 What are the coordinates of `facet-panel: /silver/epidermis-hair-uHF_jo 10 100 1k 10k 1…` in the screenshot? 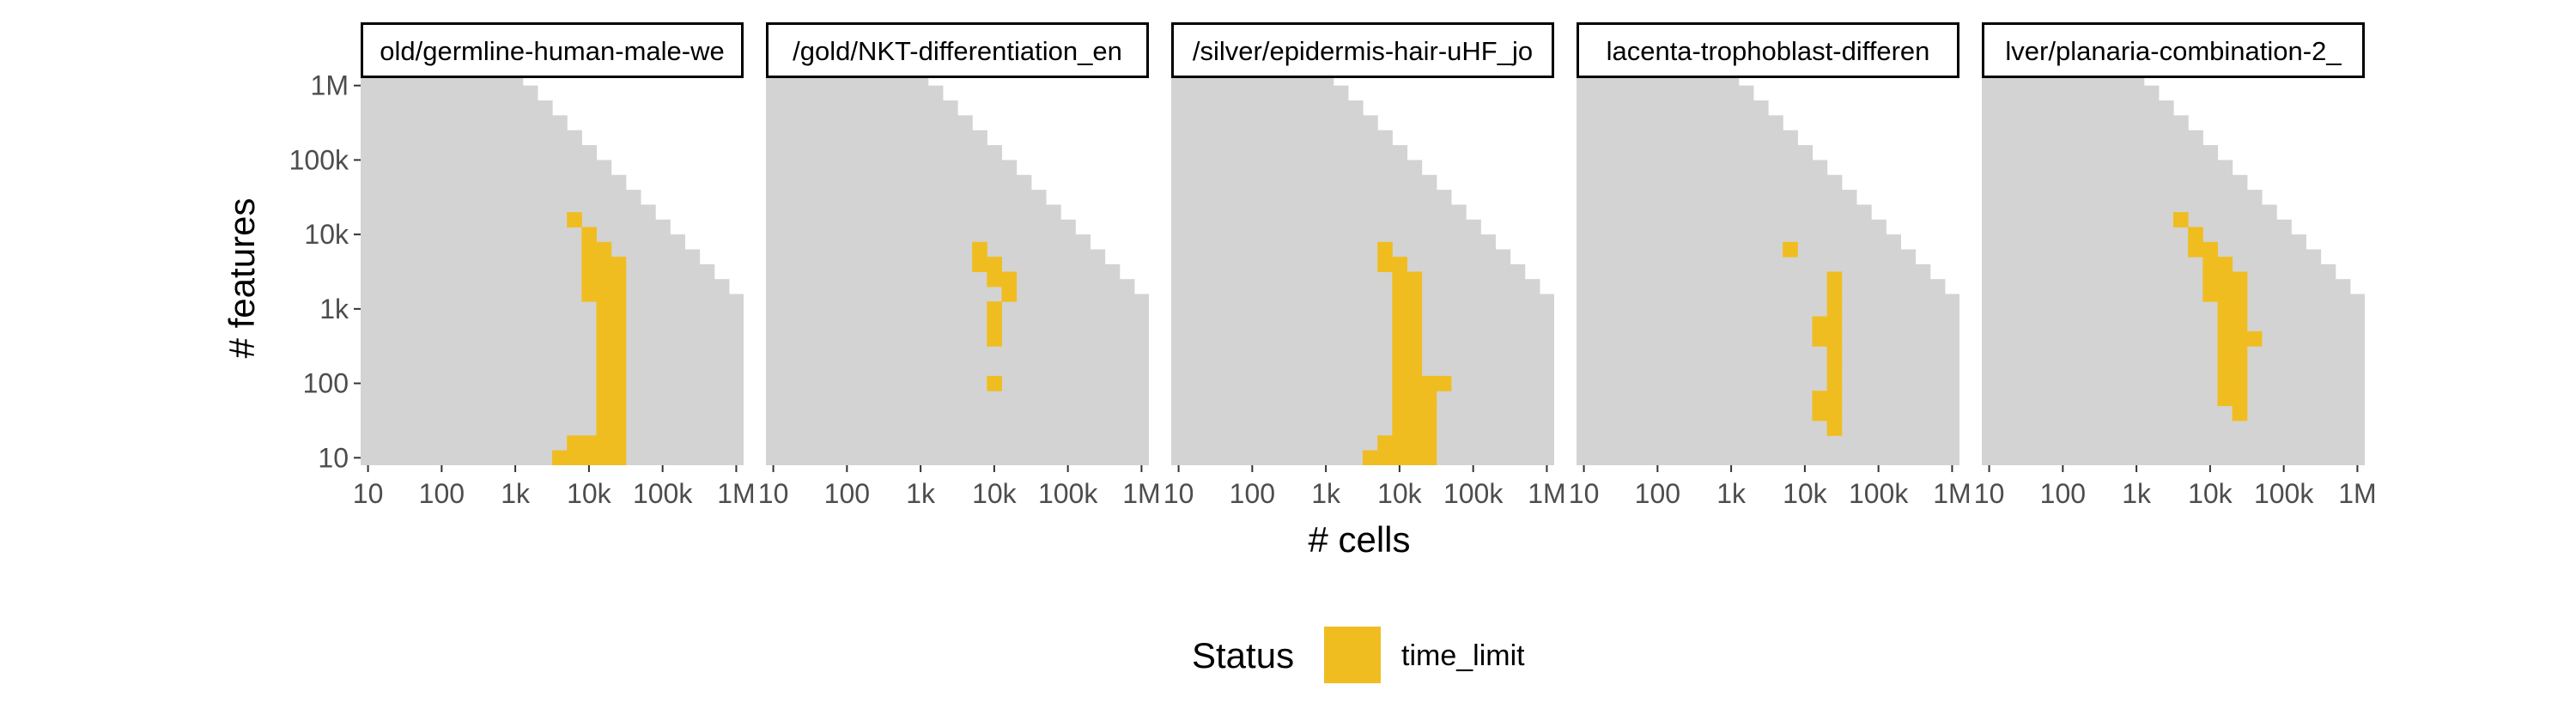 It's located at (1364, 265).